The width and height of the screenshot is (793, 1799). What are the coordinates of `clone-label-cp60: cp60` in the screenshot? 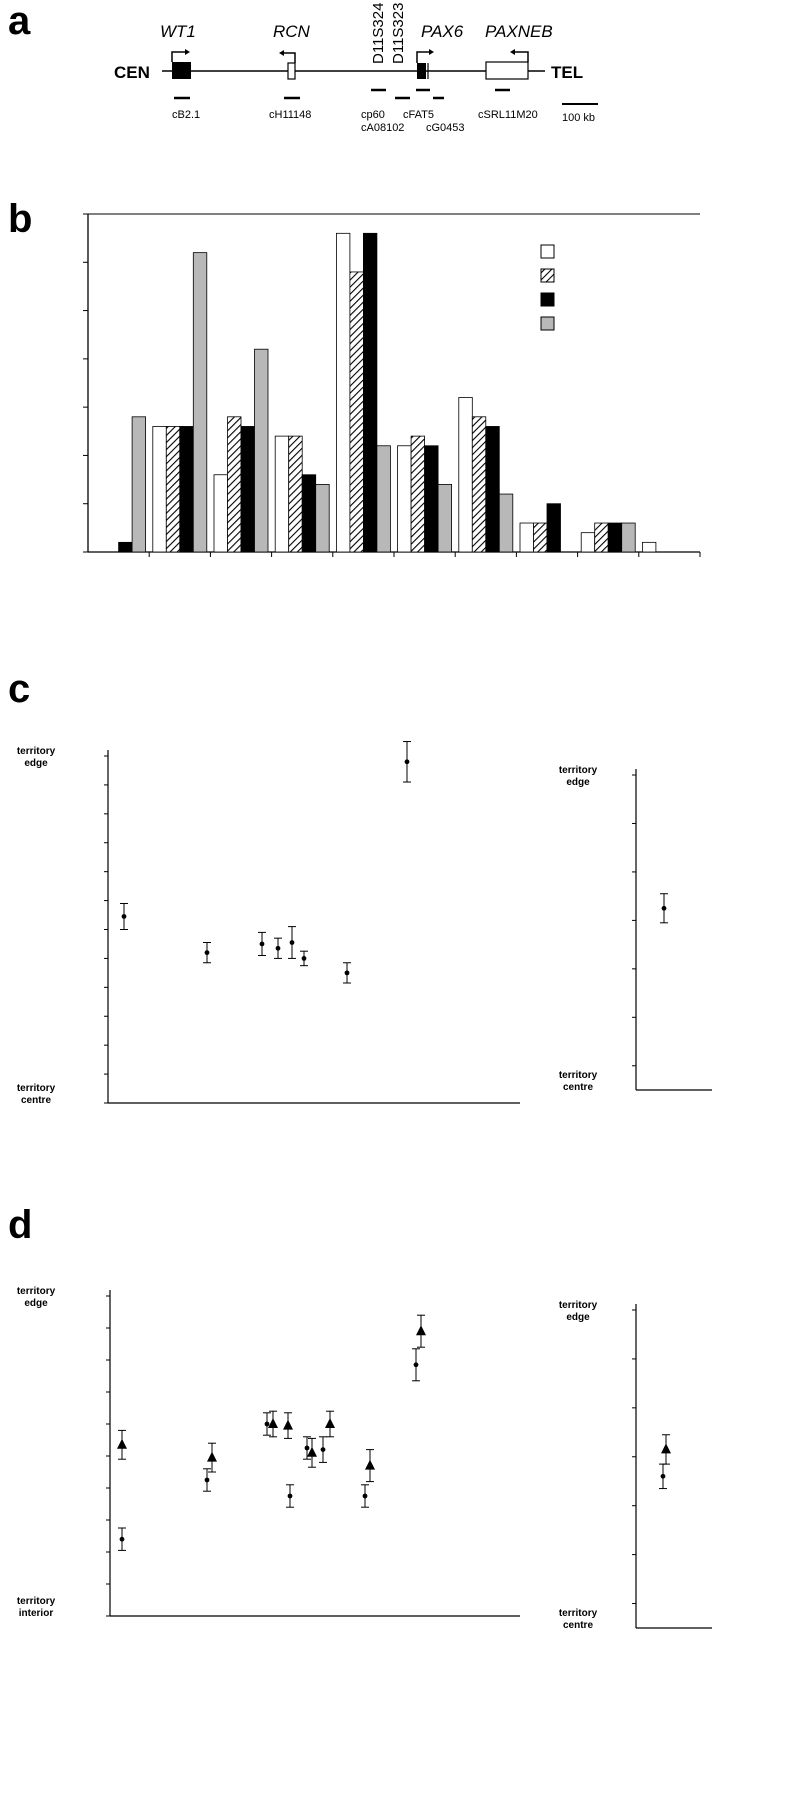 It's located at (373, 115).